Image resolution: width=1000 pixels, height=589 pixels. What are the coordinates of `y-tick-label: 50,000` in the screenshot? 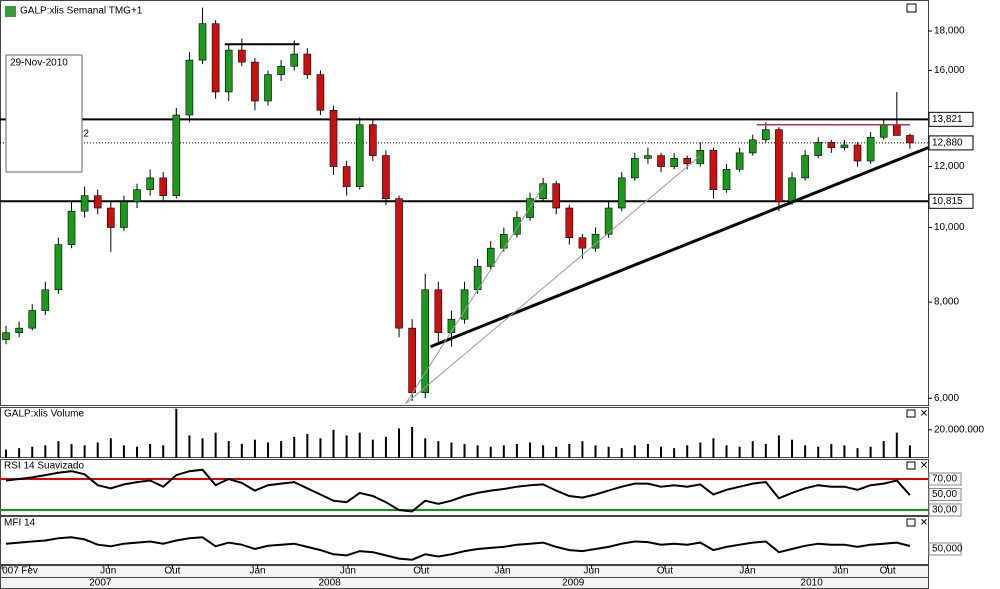 It's located at (947, 549).